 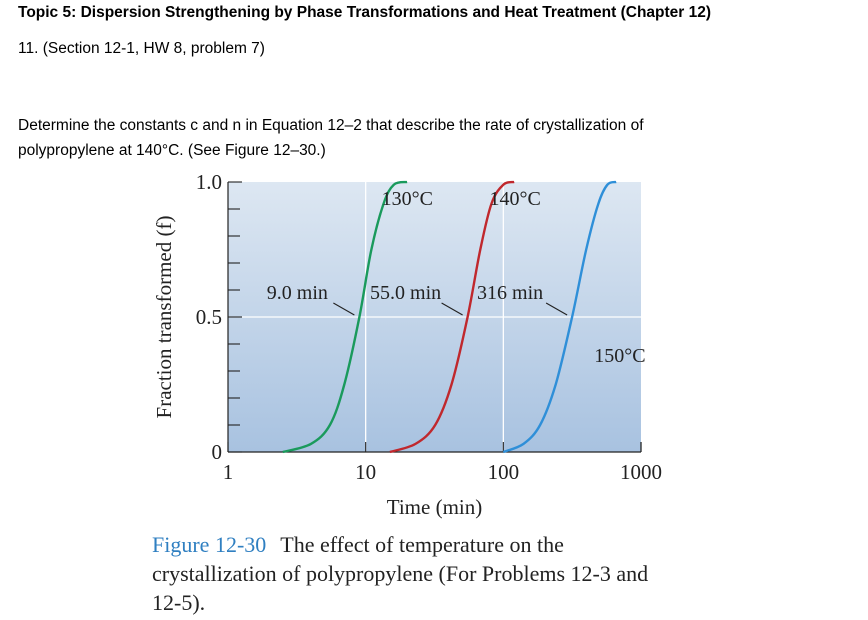 I want to click on figure-label: Figure 12-30, so click(x=209, y=544).